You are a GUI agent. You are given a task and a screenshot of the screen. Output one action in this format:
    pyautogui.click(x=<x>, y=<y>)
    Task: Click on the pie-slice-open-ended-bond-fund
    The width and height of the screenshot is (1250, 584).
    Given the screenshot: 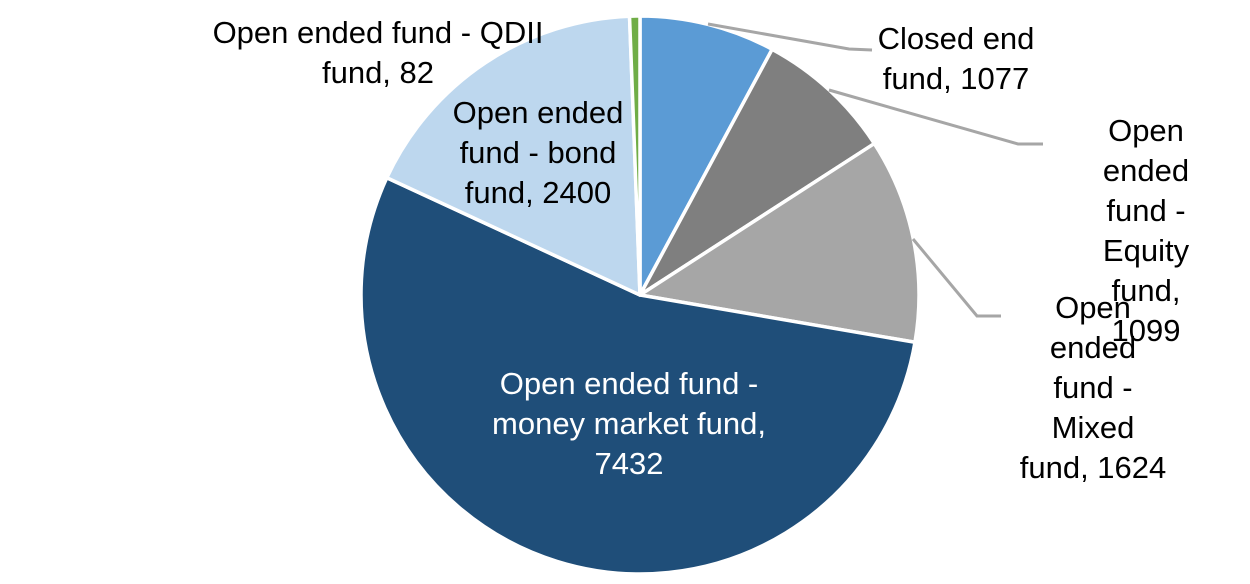 What is the action you would take?
    pyautogui.click(x=513, y=155)
    